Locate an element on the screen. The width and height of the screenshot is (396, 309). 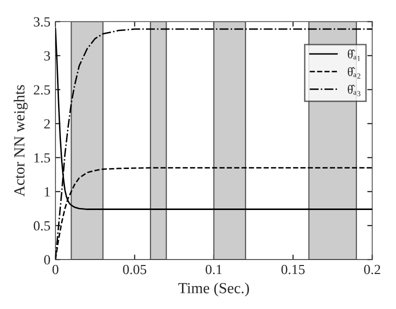
legend-label: θ̂ₐ₁ is located at coordinates (354, 55).